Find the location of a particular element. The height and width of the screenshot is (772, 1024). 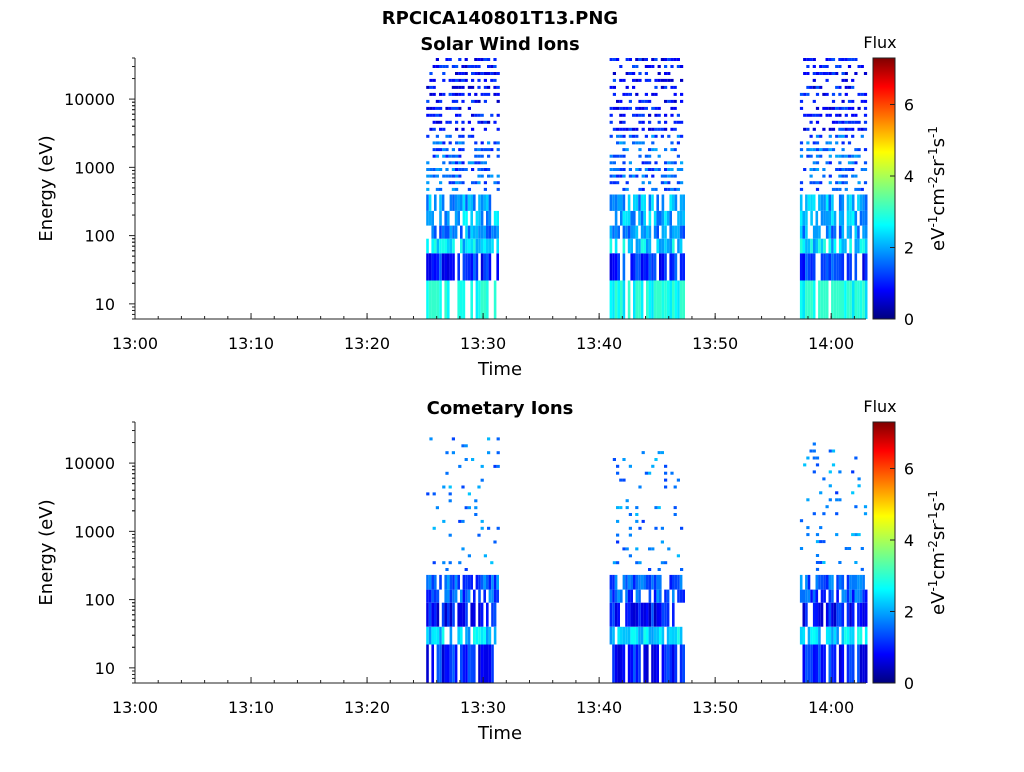

x-axis-label: Time is located at coordinates (499, 369).